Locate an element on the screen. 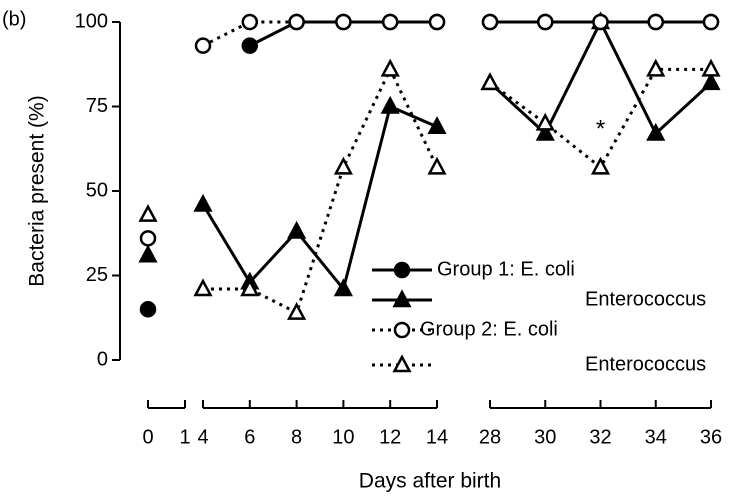 Image resolution: width=731 pixels, height=500 pixels. legend-label: Group 2: E. coli is located at coordinates (489, 329).